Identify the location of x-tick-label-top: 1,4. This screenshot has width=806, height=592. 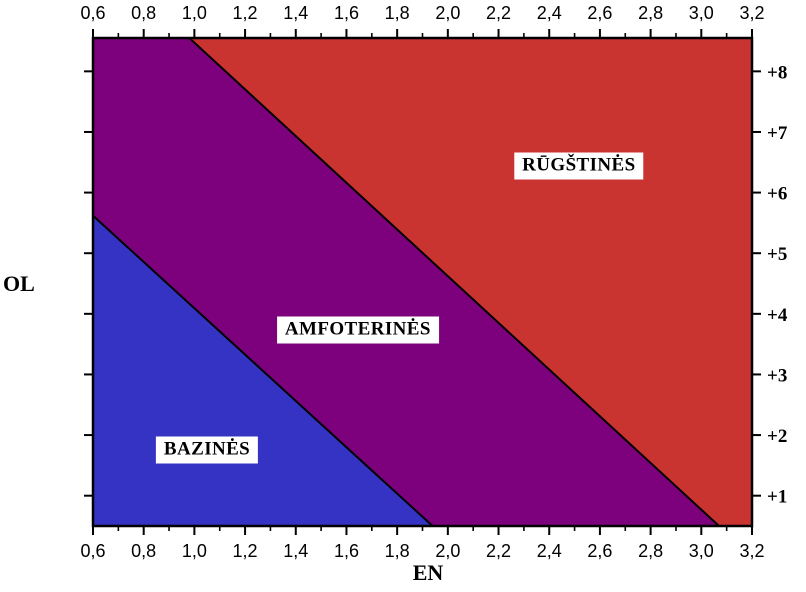
(295, 13).